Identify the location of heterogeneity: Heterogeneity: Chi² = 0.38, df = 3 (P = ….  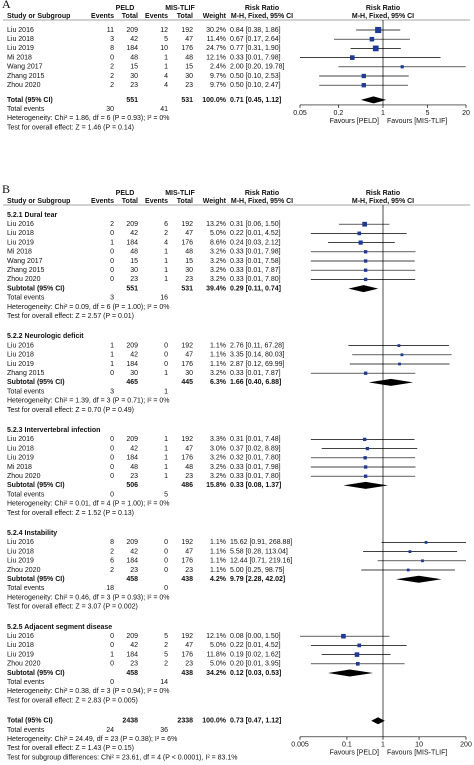
(88, 691).